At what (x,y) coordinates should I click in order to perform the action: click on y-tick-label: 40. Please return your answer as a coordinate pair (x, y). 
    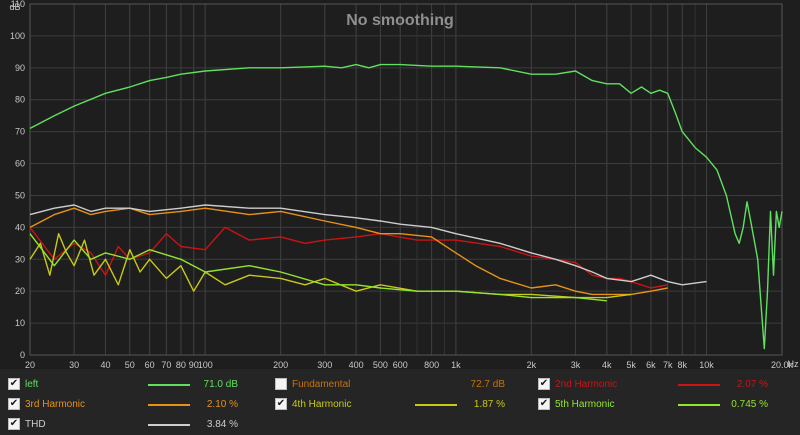
    Looking at the image, I should click on (20, 227).